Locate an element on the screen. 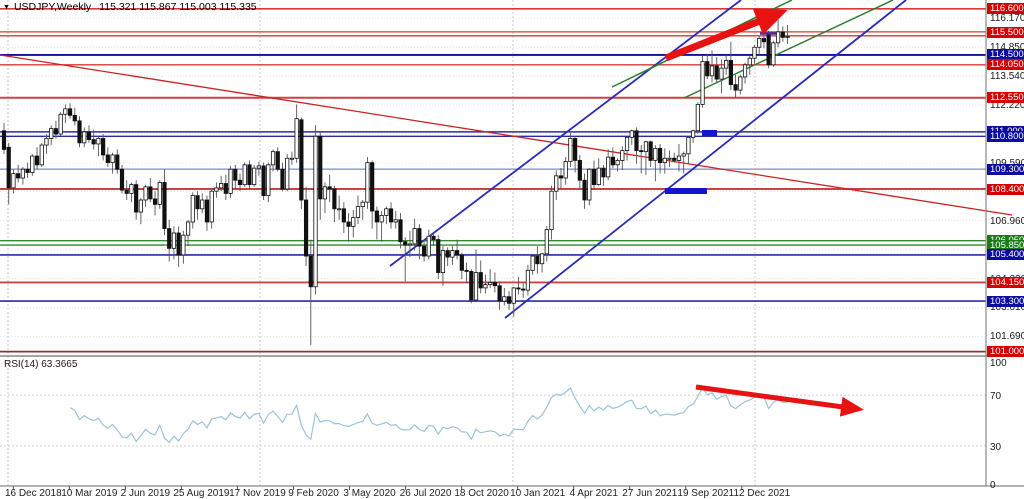 Image resolution: width=1024 pixels, height=499 pixels. rsi-axis-label: 100 is located at coordinates (998, 363).